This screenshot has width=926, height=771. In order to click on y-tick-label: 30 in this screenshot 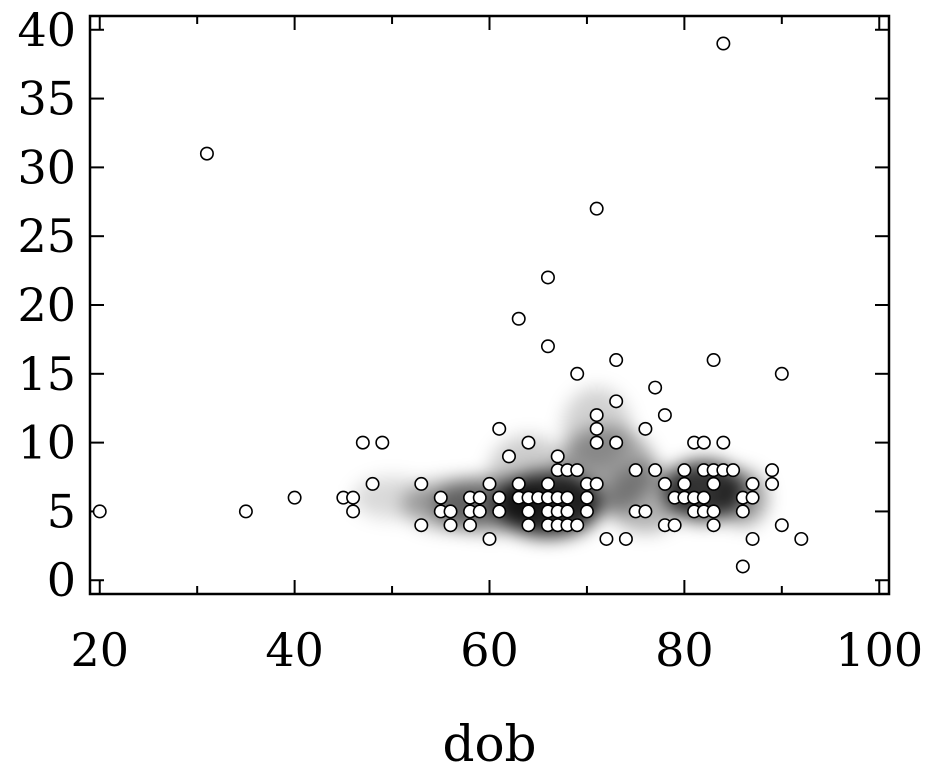, I will do `click(46, 167)`.